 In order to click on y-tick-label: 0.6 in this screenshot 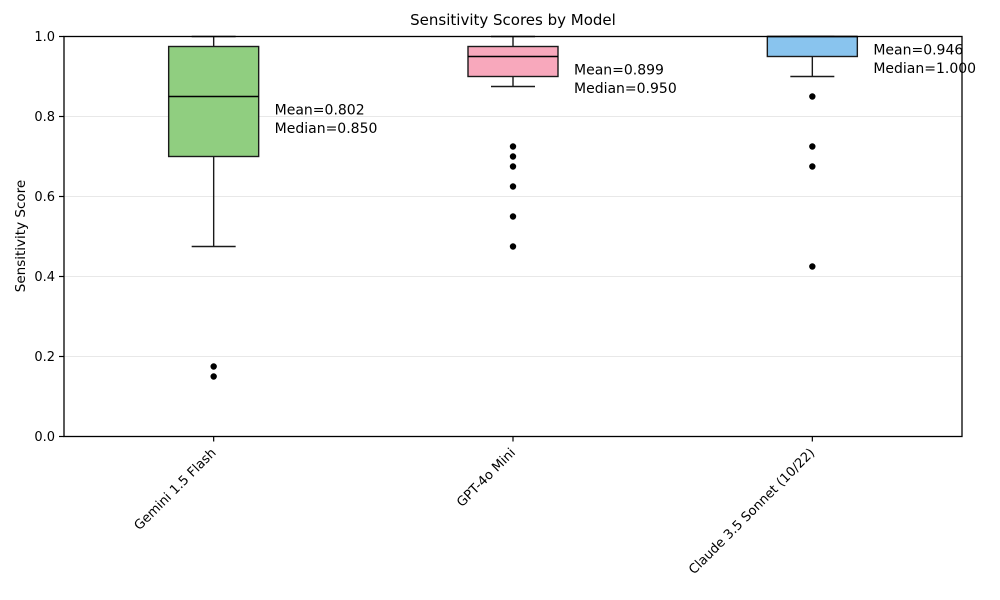, I will do `click(44, 197)`.